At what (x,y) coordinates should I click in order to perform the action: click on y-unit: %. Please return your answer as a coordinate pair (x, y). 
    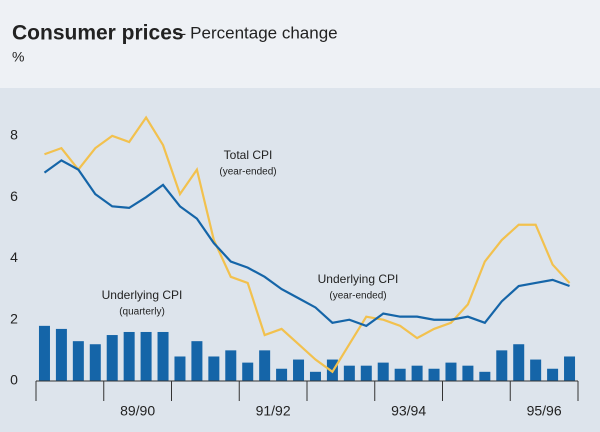
    Looking at the image, I should click on (18, 57).